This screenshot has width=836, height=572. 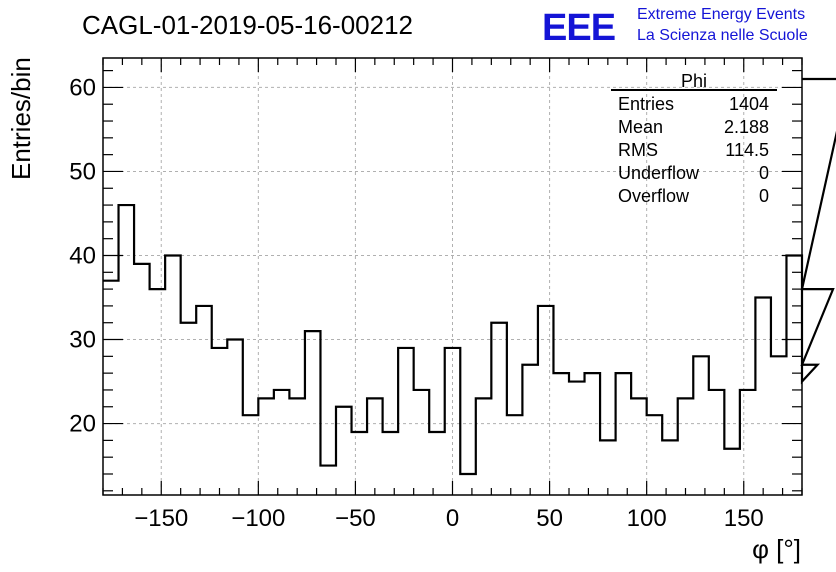 What do you see at coordinates (247, 25) in the screenshot?
I see `chart-title: CAGL-01-2019-05-16-00212` at bounding box center [247, 25].